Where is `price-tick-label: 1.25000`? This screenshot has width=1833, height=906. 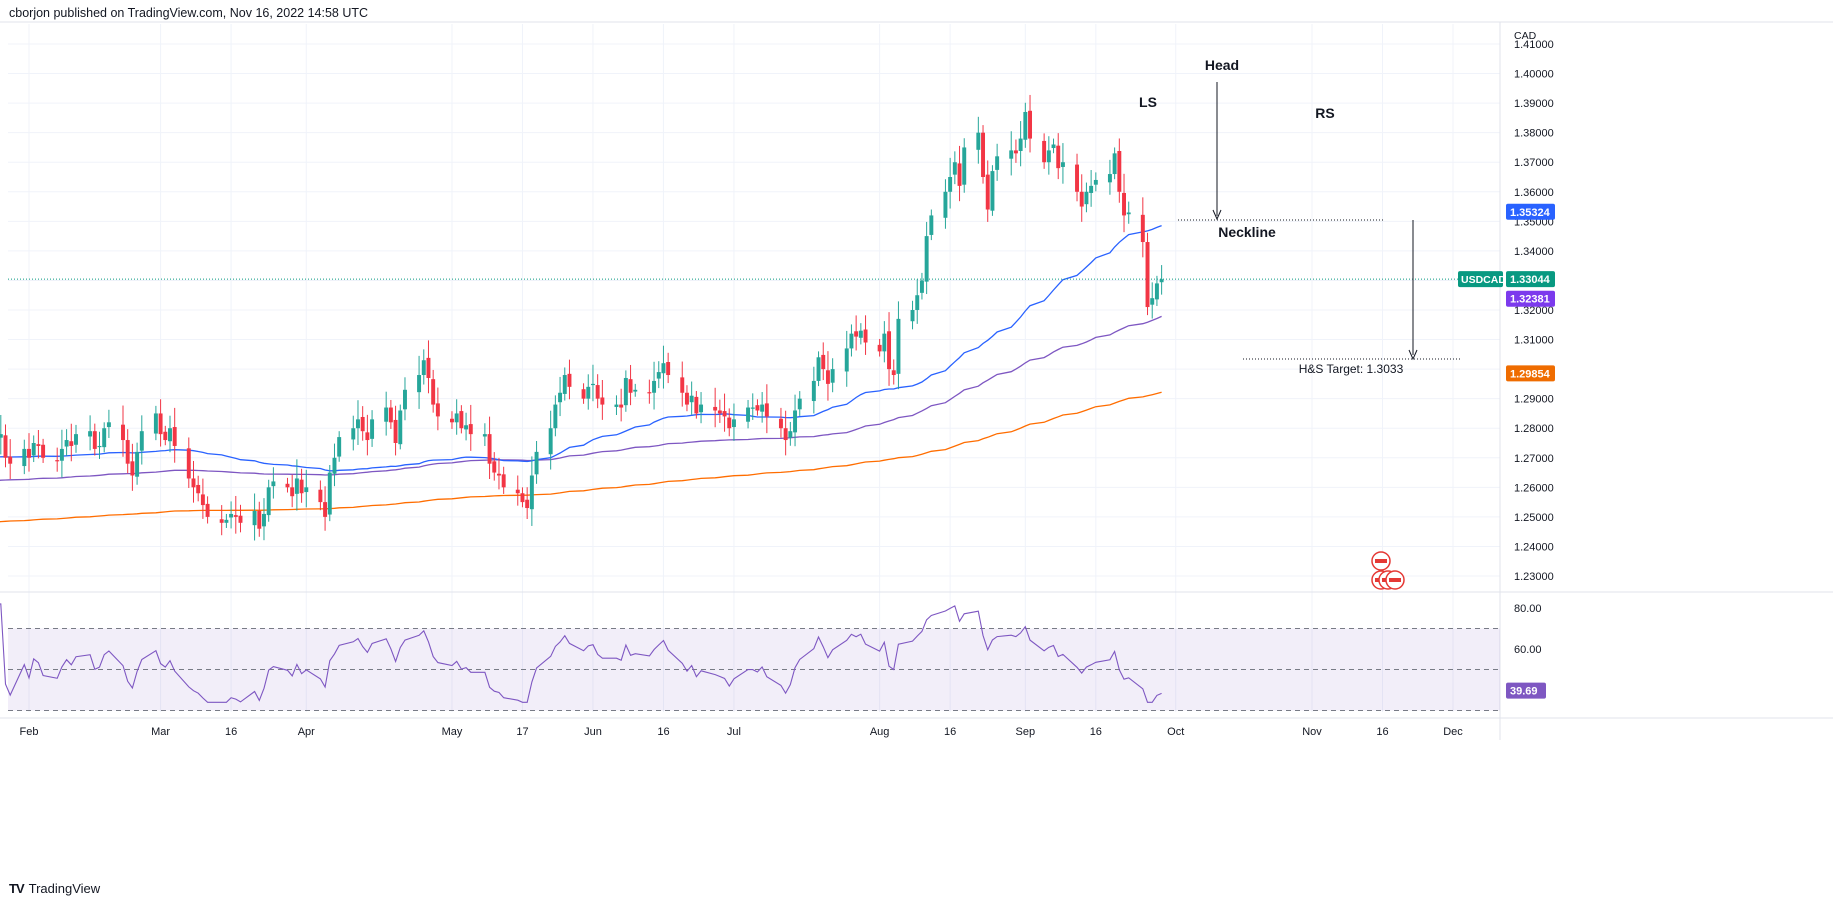
price-tick-label: 1.25000 is located at coordinates (1534, 518).